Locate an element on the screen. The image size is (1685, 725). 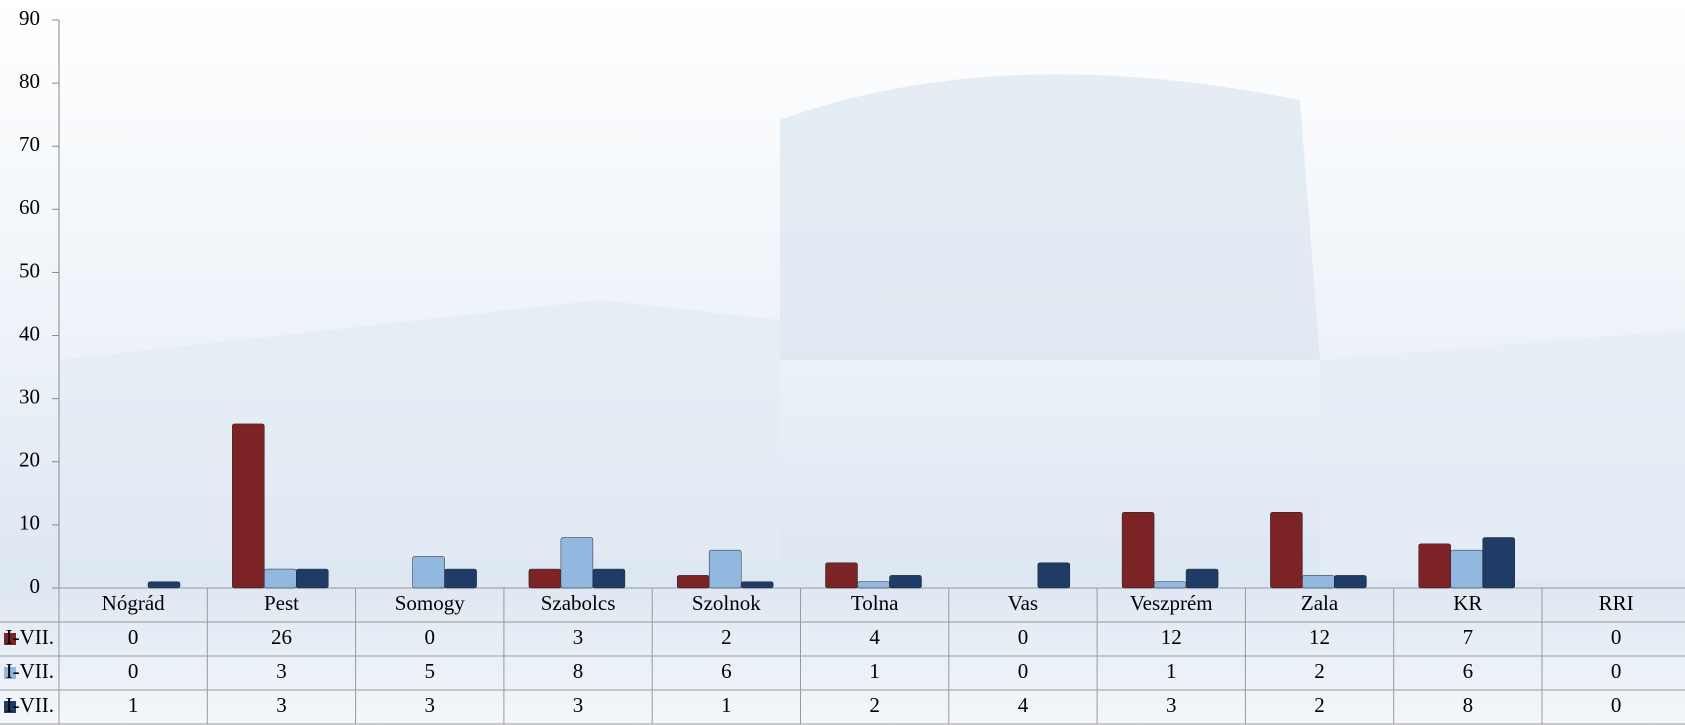
x-tick-label: Szabolcs is located at coordinates (578, 603).